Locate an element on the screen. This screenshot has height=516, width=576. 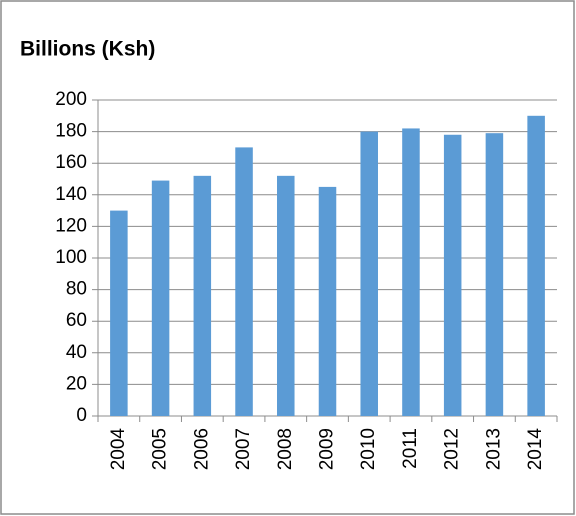
y-tick-label: 180 is located at coordinates (71, 131).